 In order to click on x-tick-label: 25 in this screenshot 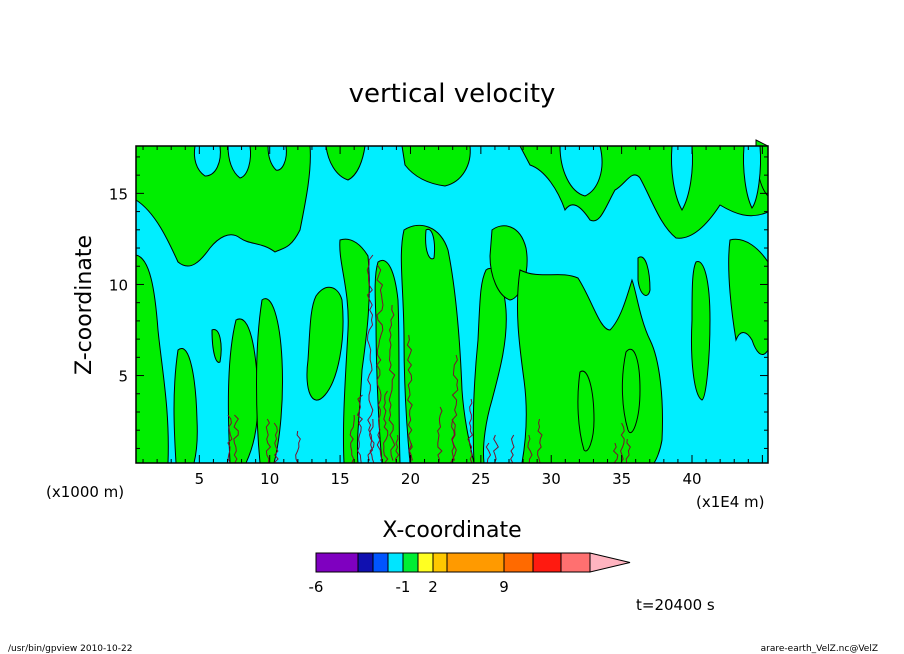, I will do `click(480, 479)`.